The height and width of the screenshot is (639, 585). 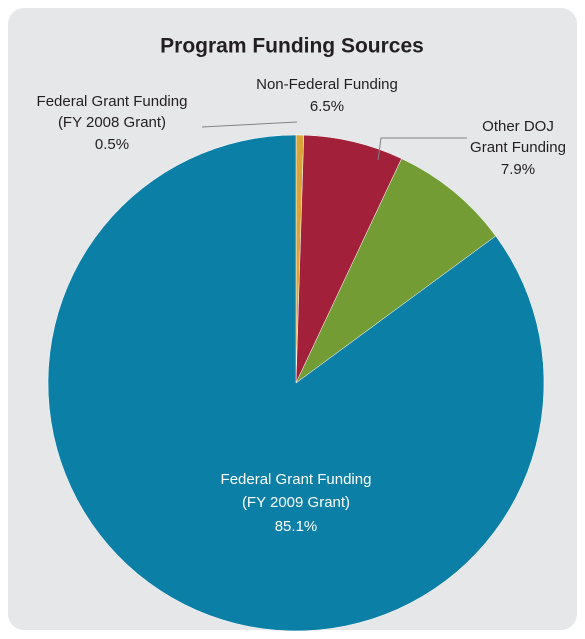 I want to click on value-label: 7.9%, so click(x=518, y=169).